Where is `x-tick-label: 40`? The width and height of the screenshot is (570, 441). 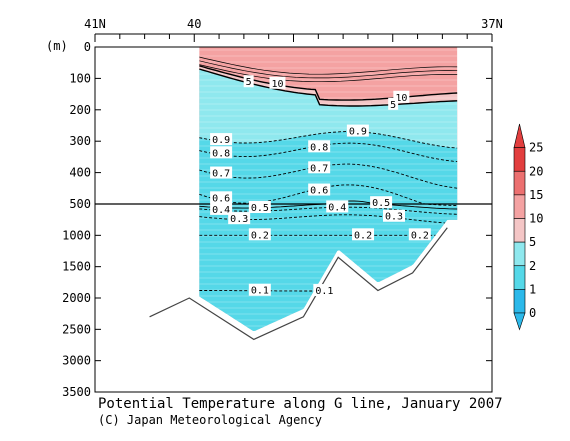 x-tick-label: 40 is located at coordinates (194, 24).